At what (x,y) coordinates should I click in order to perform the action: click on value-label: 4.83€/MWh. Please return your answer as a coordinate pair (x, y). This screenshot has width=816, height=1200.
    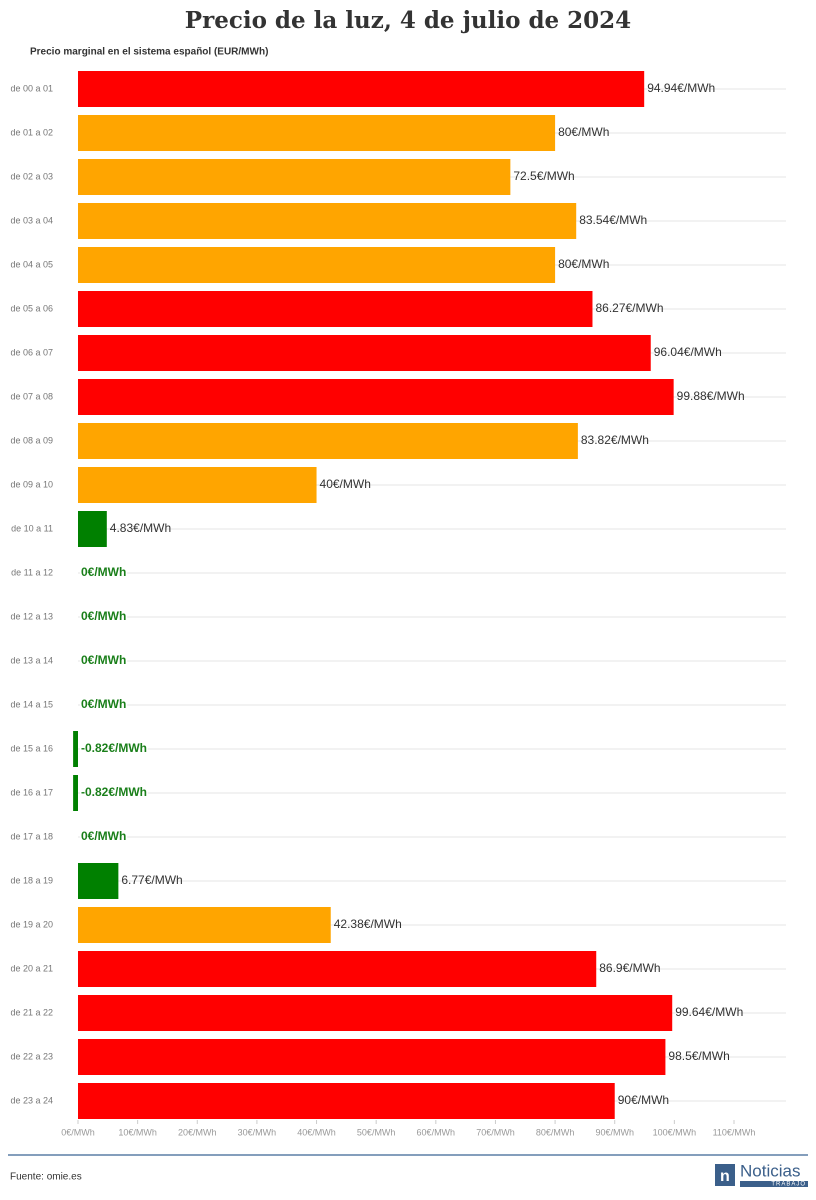
    Looking at the image, I should click on (140, 528).